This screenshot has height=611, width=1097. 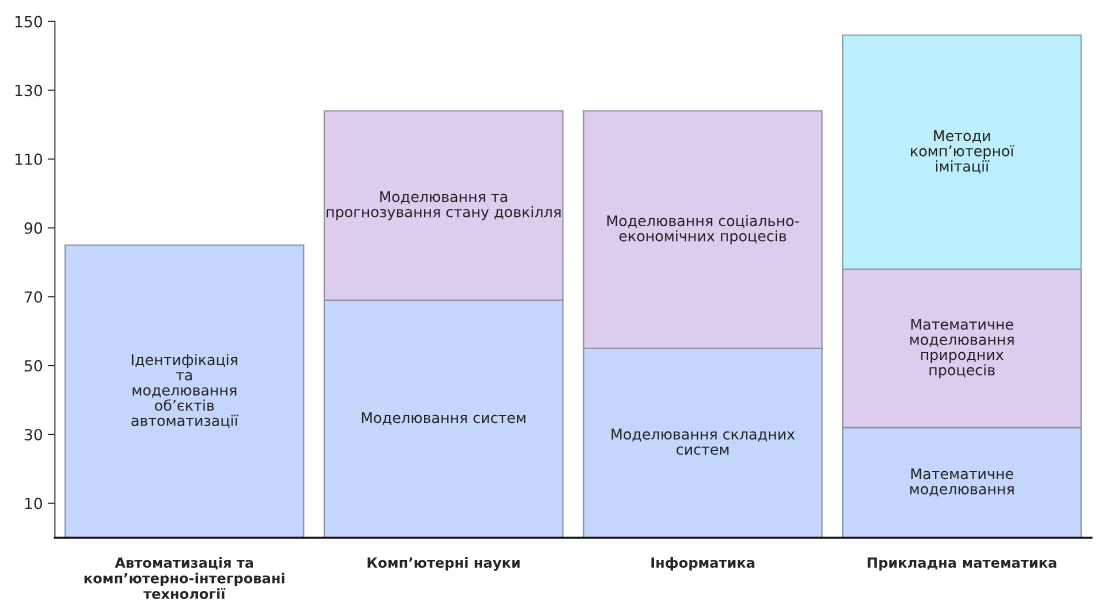 What do you see at coordinates (33, 228) in the screenshot?
I see `y-tick-label: 90` at bounding box center [33, 228].